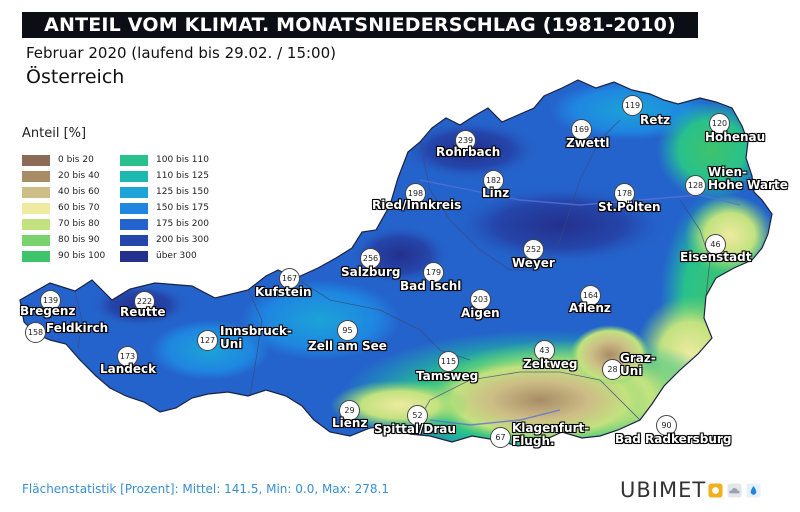  Describe the element at coordinates (176, 256) in the screenshot. I see `legend-label: über 300` at that location.